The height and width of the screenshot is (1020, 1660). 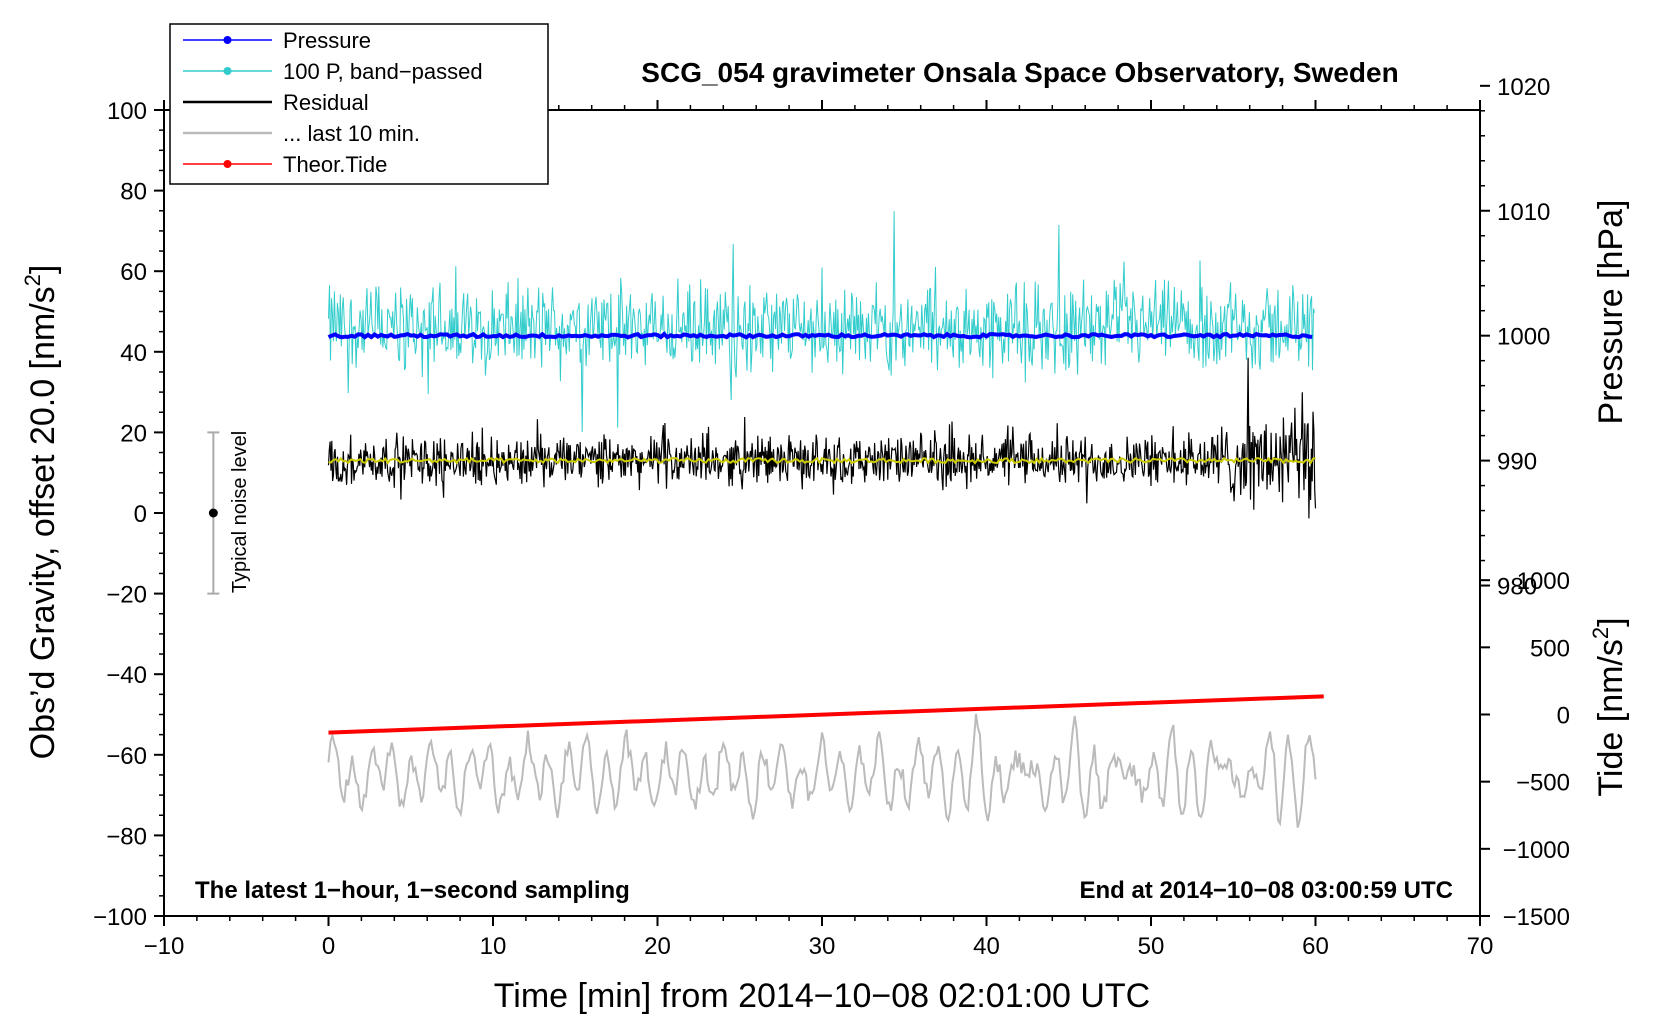 I want to click on pressure-tick-label: 1000, so click(x=1523, y=337).